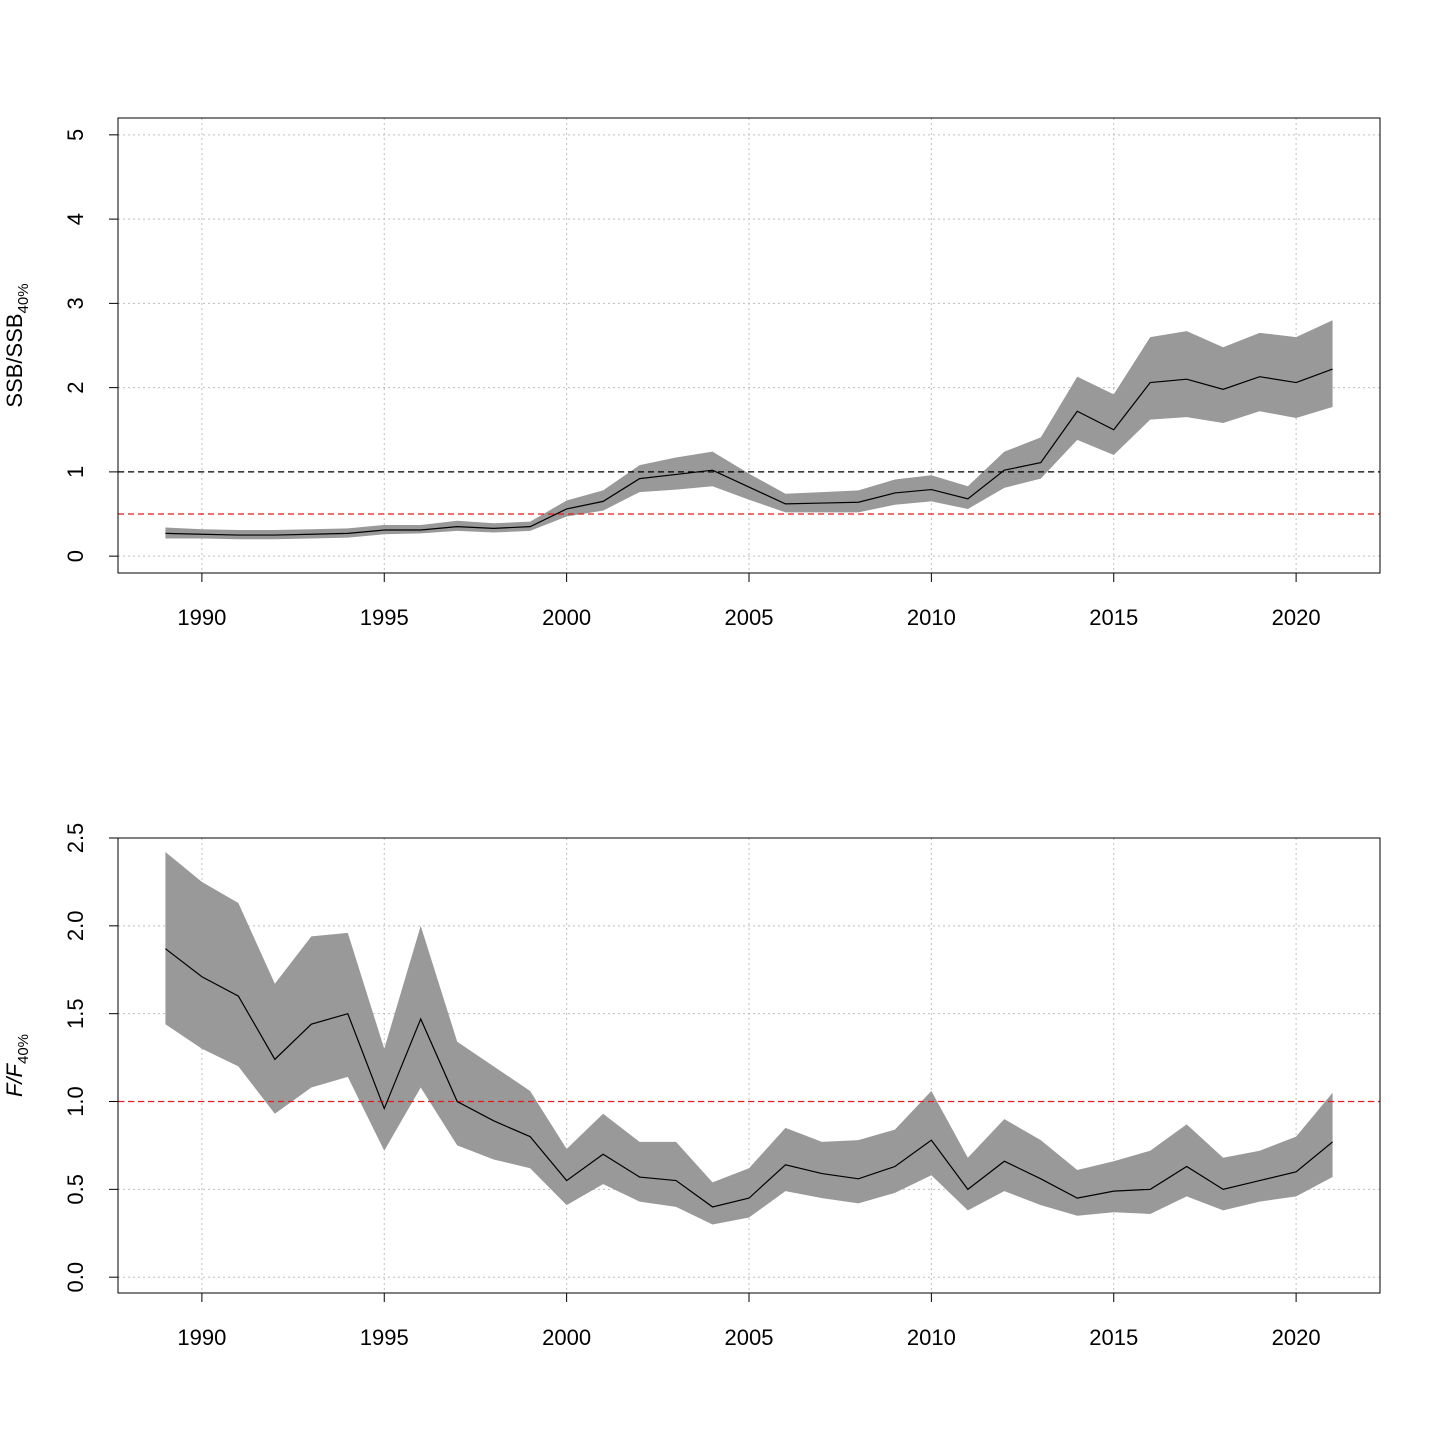 Image resolution: width=1440 pixels, height=1440 pixels. Describe the element at coordinates (75, 219) in the screenshot. I see `y-tick-label: 4` at that location.